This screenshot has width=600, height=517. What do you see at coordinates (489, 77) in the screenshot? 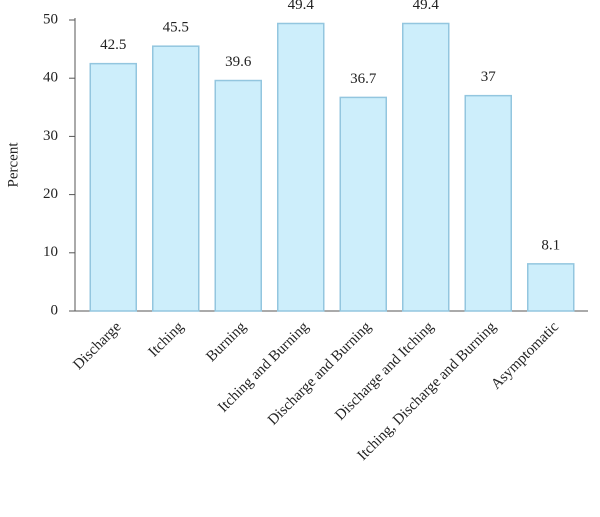
I see `value-label: 37` at bounding box center [489, 77].